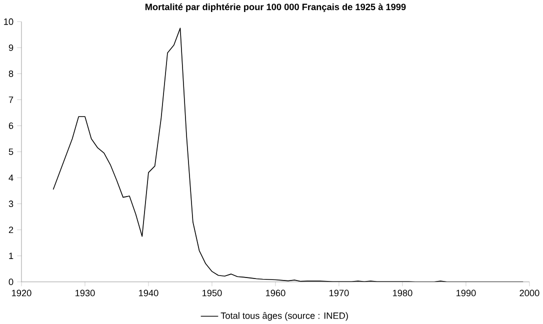 Image resolution: width=543 pixels, height=324 pixels. What do you see at coordinates (85, 293) in the screenshot?
I see `x-tick-label: 1930` at bounding box center [85, 293].